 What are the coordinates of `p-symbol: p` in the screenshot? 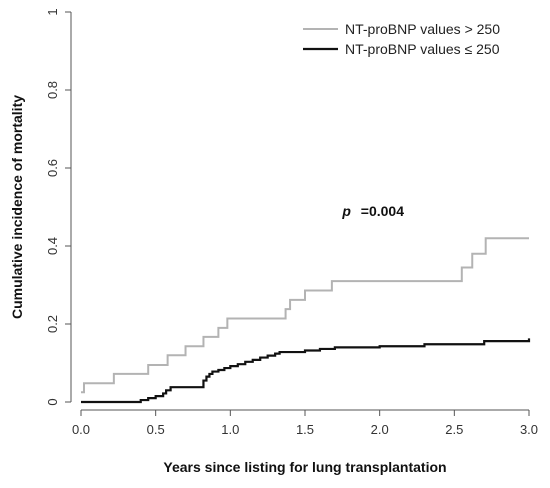 It's located at (346, 211).